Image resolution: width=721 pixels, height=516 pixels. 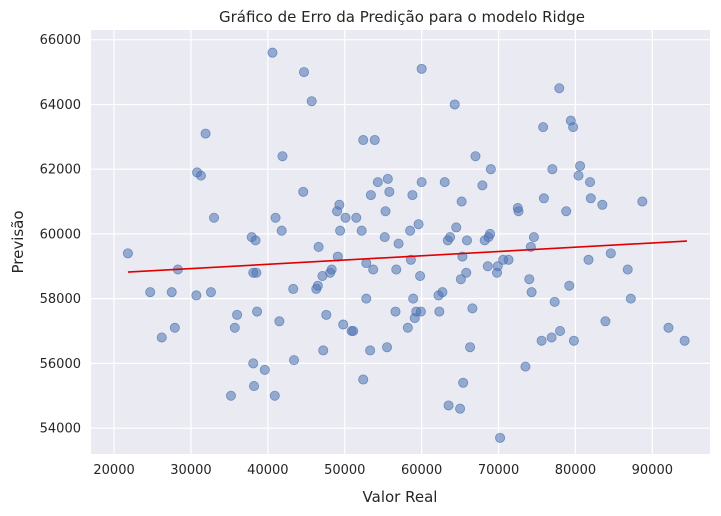 I want to click on x-tick-label: 80000, so click(x=575, y=470).